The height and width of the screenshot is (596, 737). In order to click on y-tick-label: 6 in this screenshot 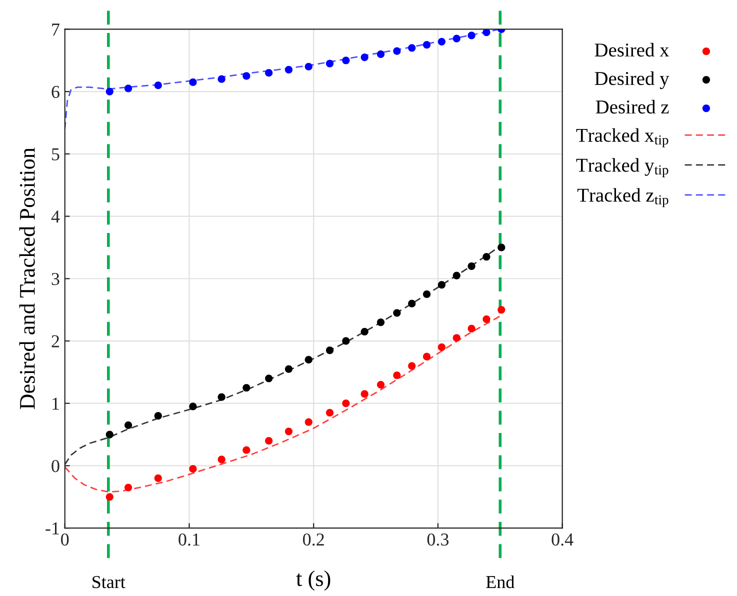, I will do `click(56, 92)`.